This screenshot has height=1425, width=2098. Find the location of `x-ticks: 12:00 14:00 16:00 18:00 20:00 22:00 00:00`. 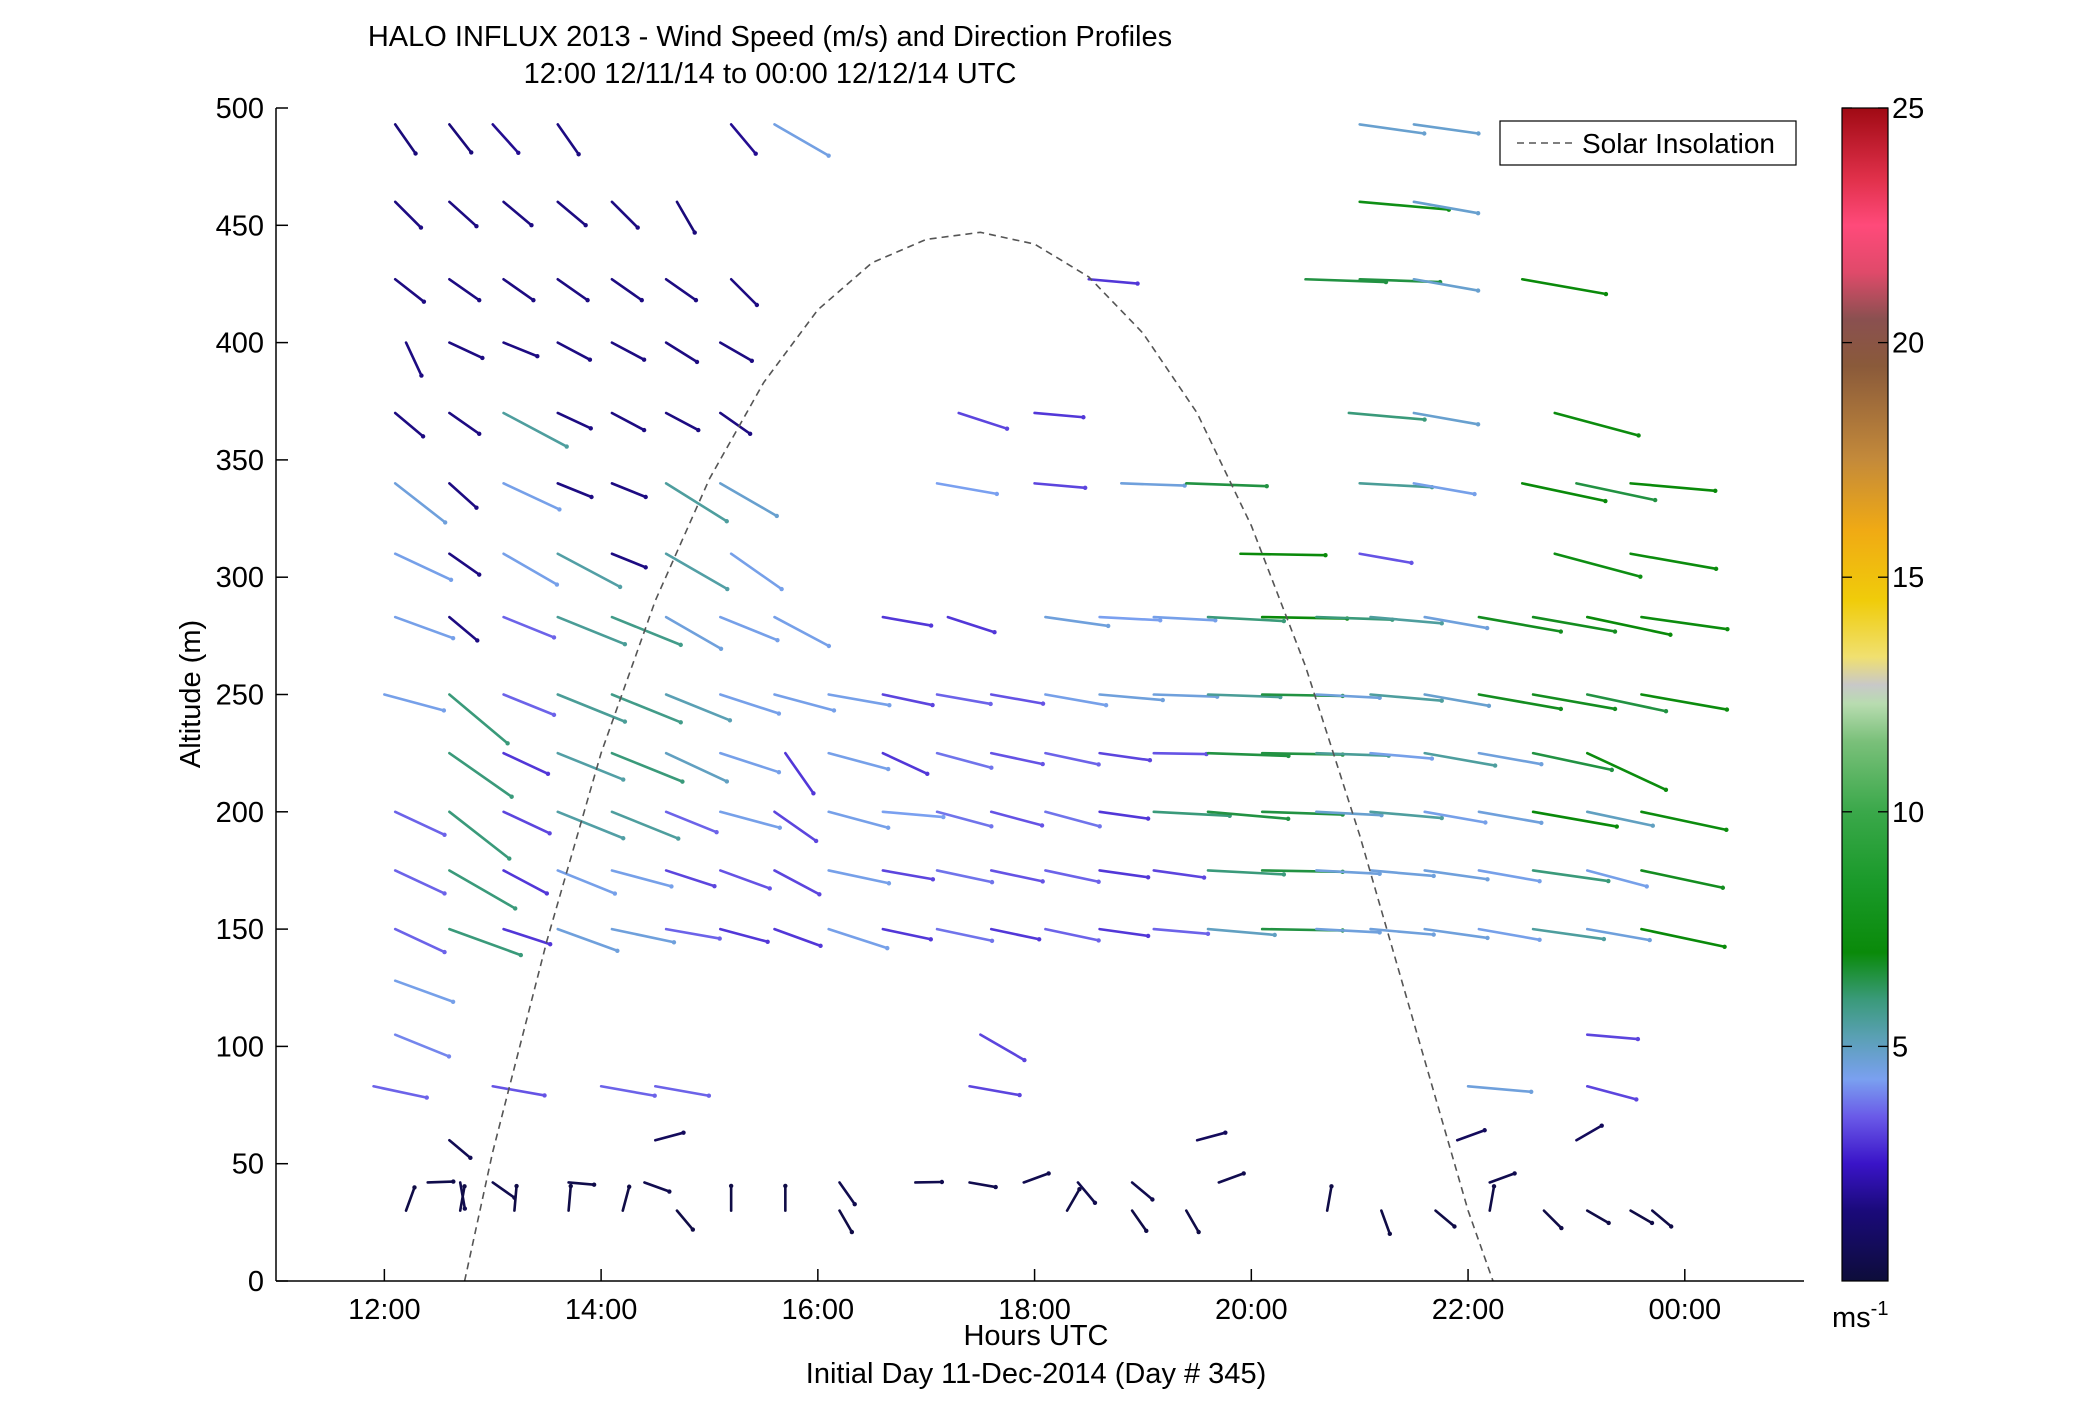

x-ticks: 12:00 14:00 16:00 18:00 20:00 22:00 00:00 is located at coordinates (1034, 1297).